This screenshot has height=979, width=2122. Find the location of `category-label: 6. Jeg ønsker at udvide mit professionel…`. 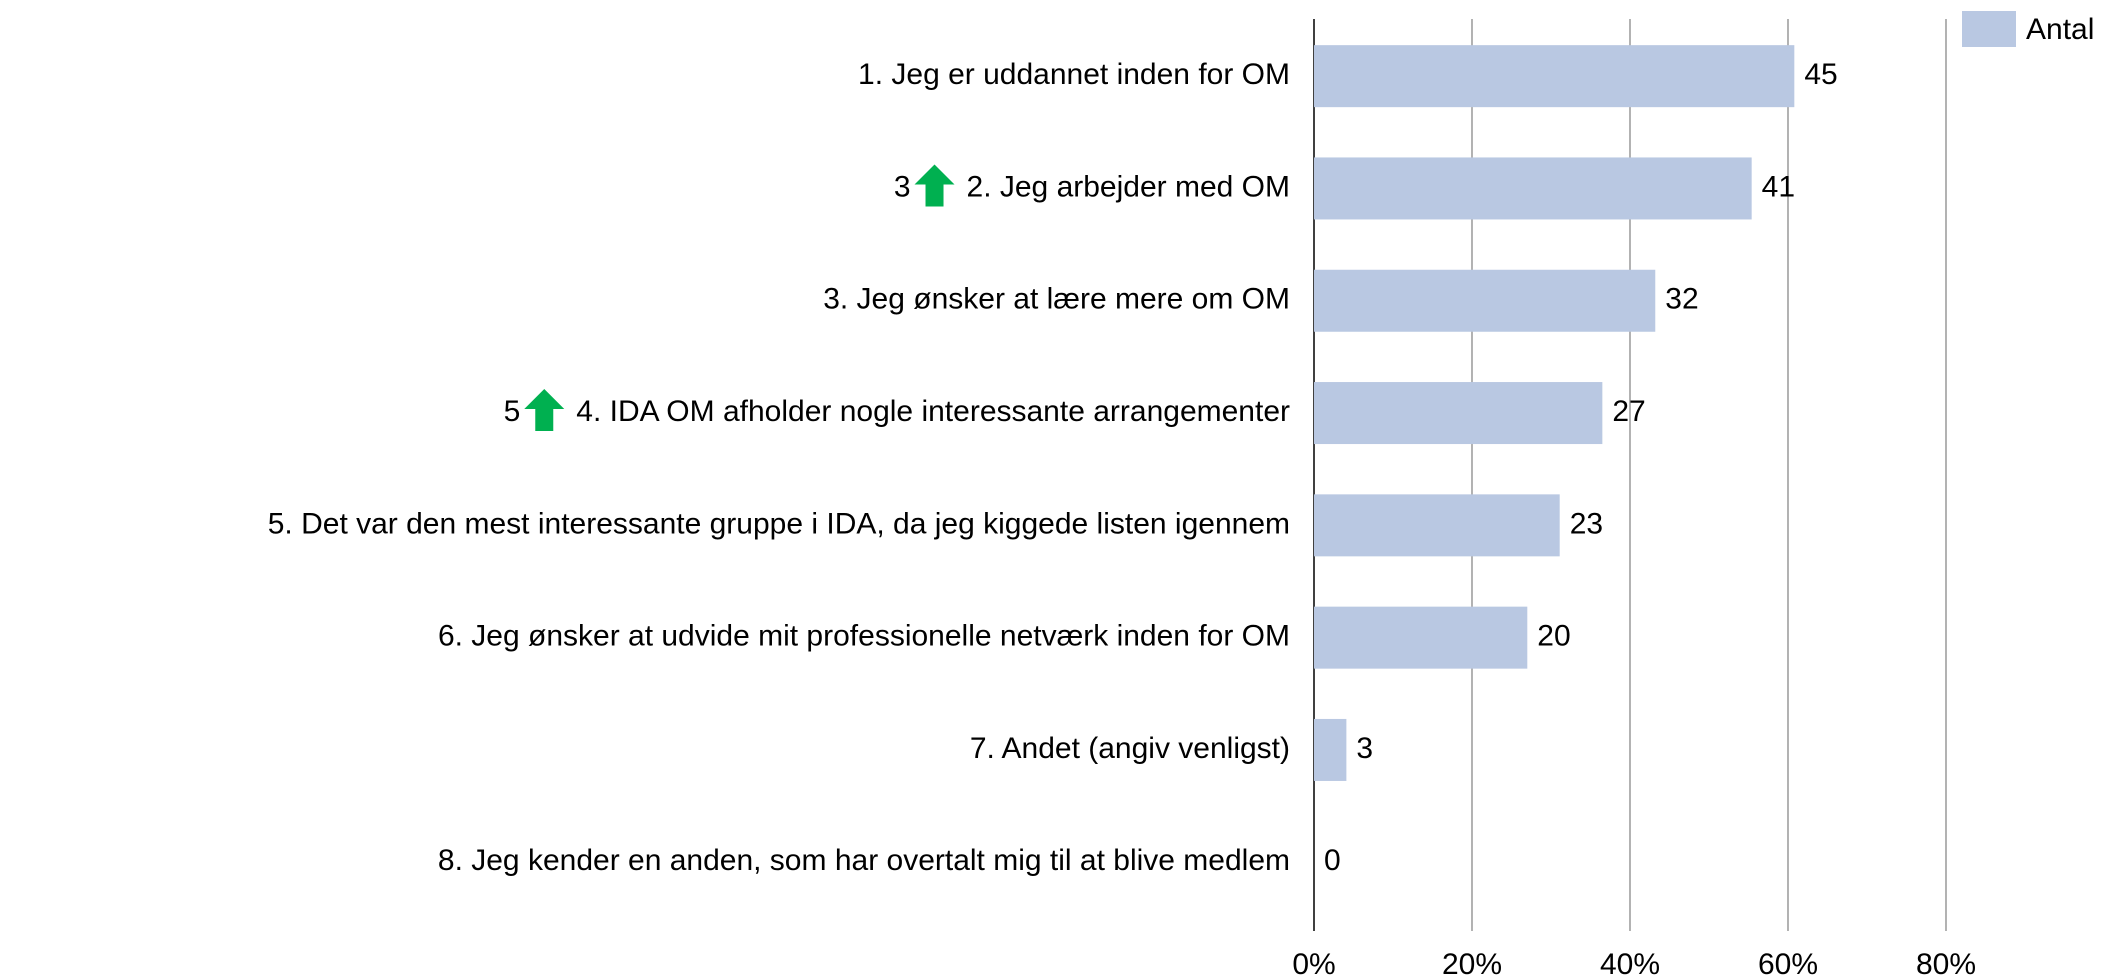

category-label: 6. Jeg ønsker at udvide mit professionel… is located at coordinates (864, 636).